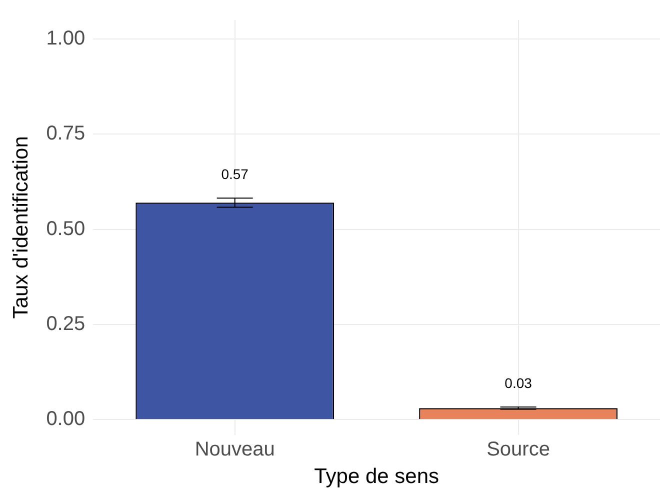  What do you see at coordinates (377, 476) in the screenshot?
I see `x-axis-title: Type de sens` at bounding box center [377, 476].